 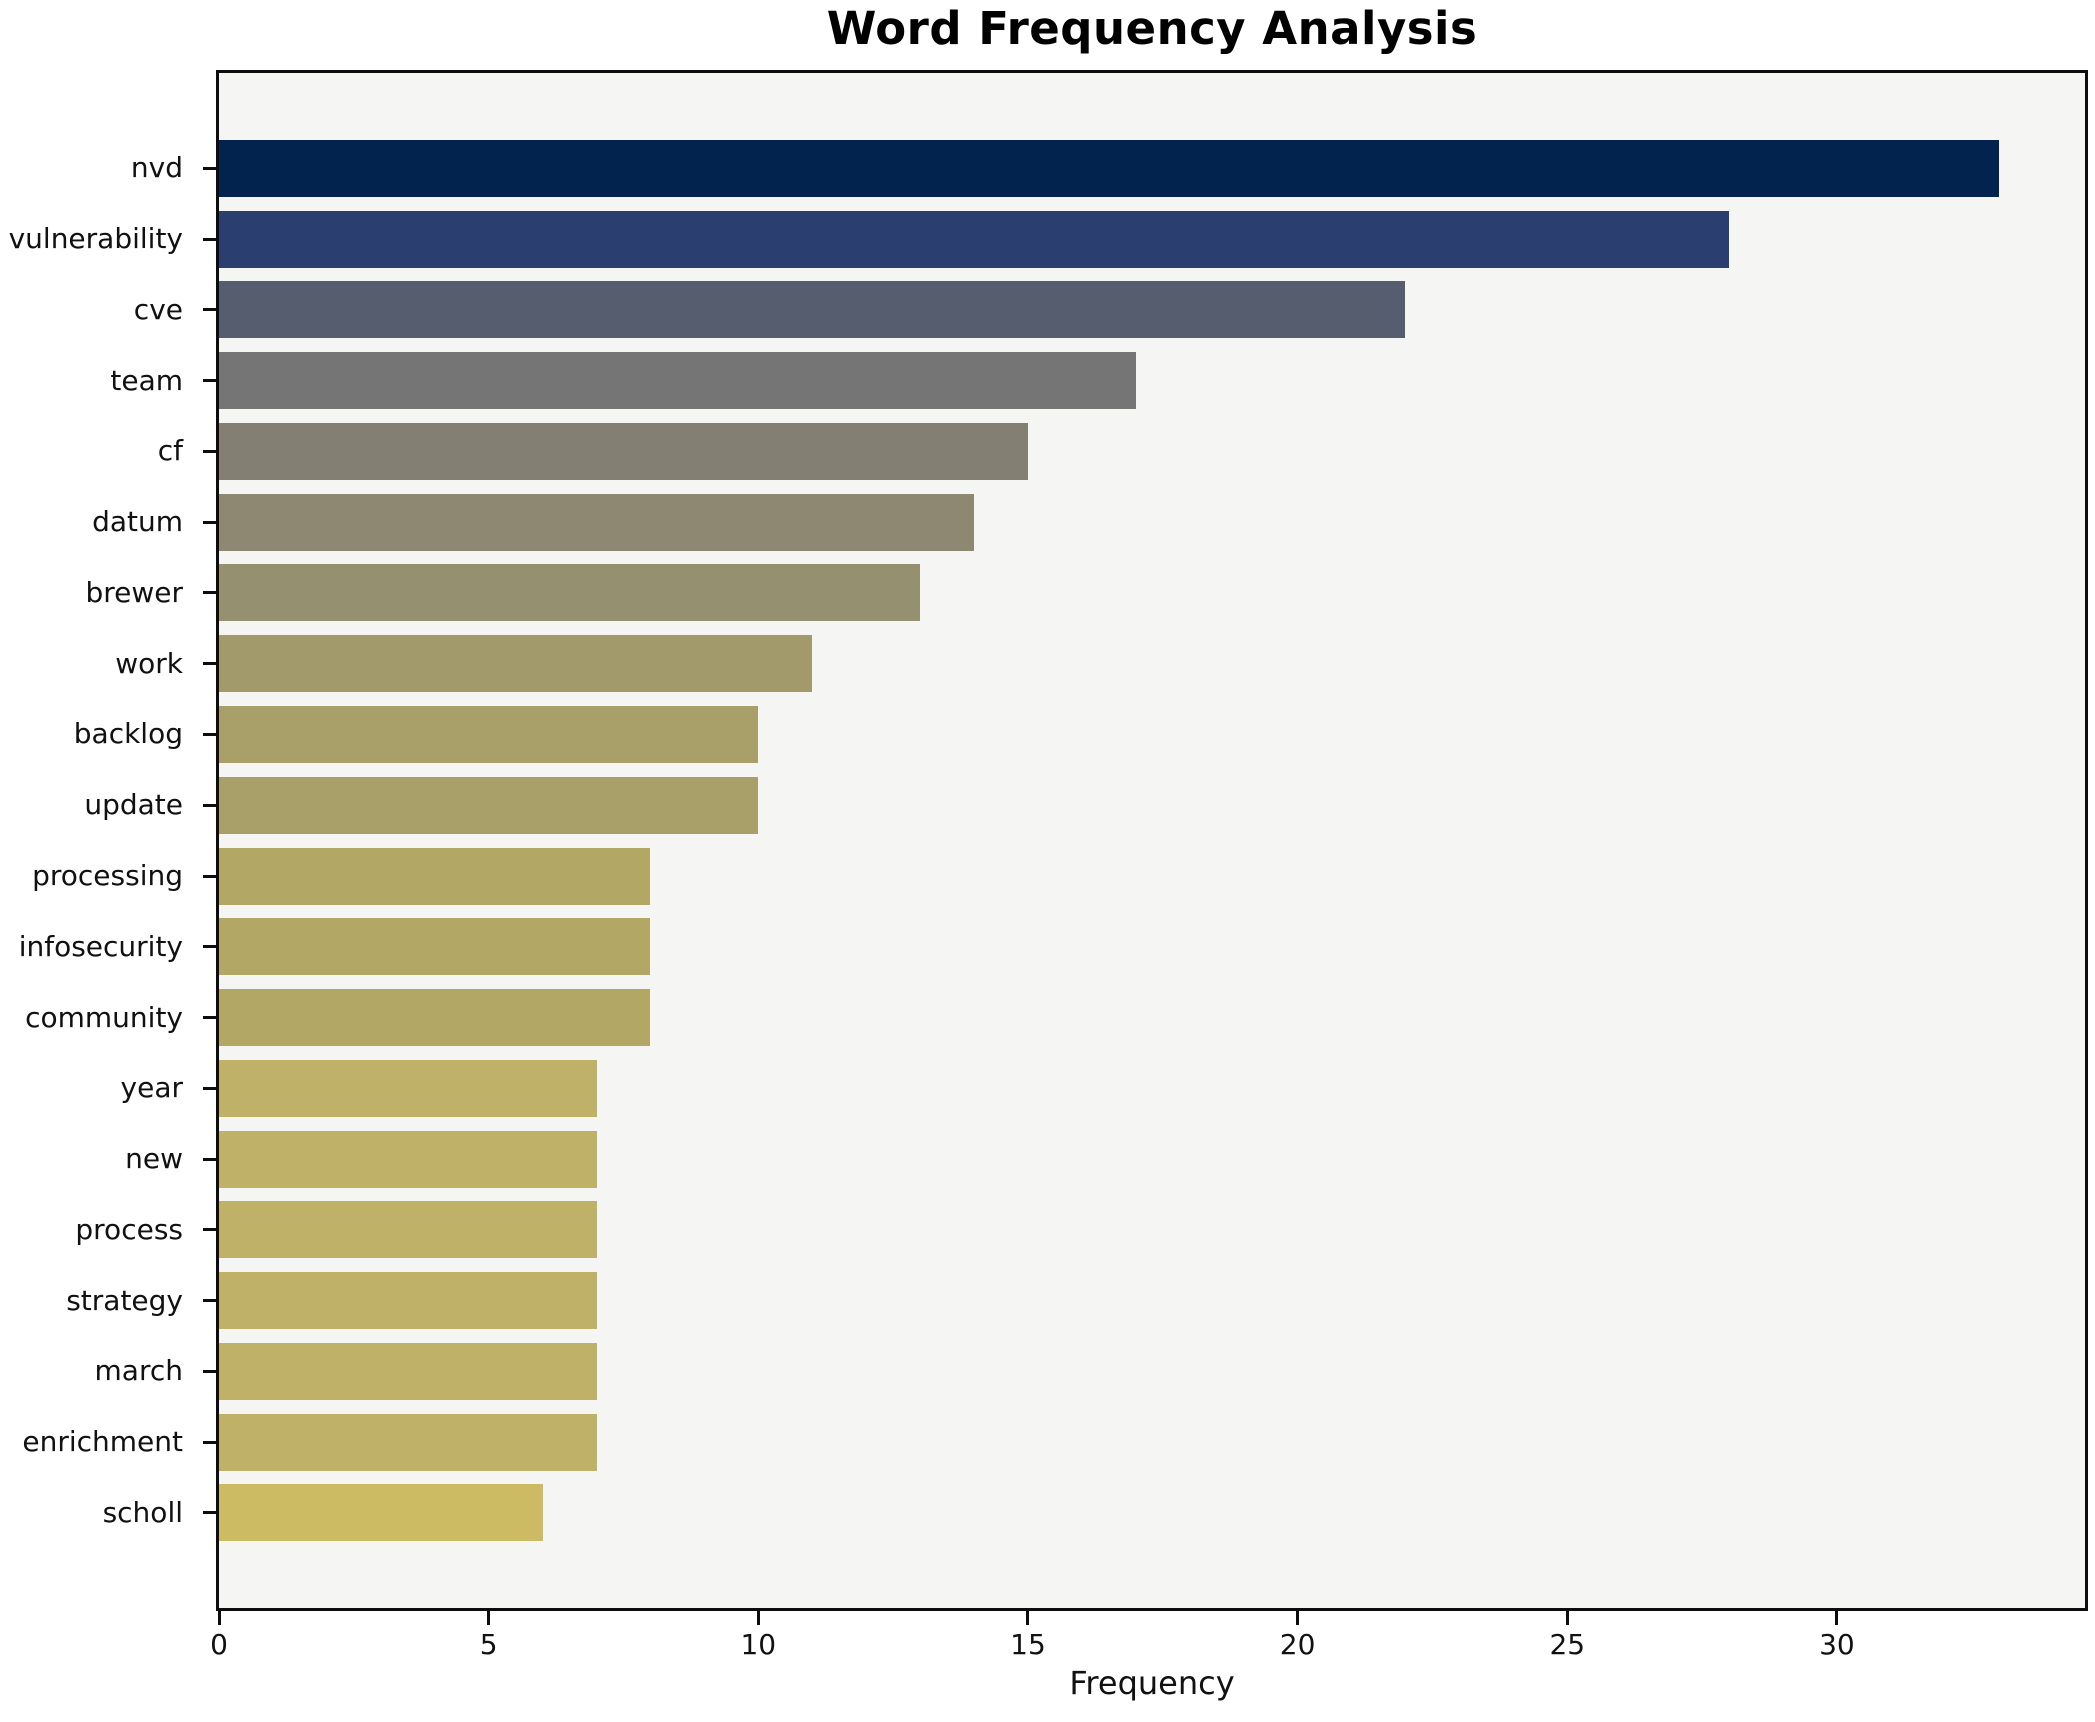 I want to click on bar-community, so click(x=435, y=1018).